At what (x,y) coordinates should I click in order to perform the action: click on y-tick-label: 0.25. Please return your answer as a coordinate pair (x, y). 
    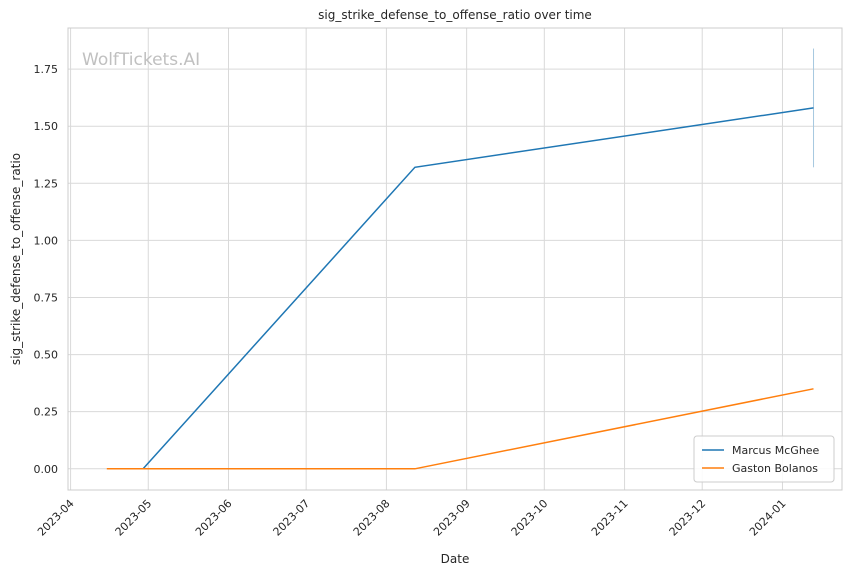
    Looking at the image, I should click on (46, 412).